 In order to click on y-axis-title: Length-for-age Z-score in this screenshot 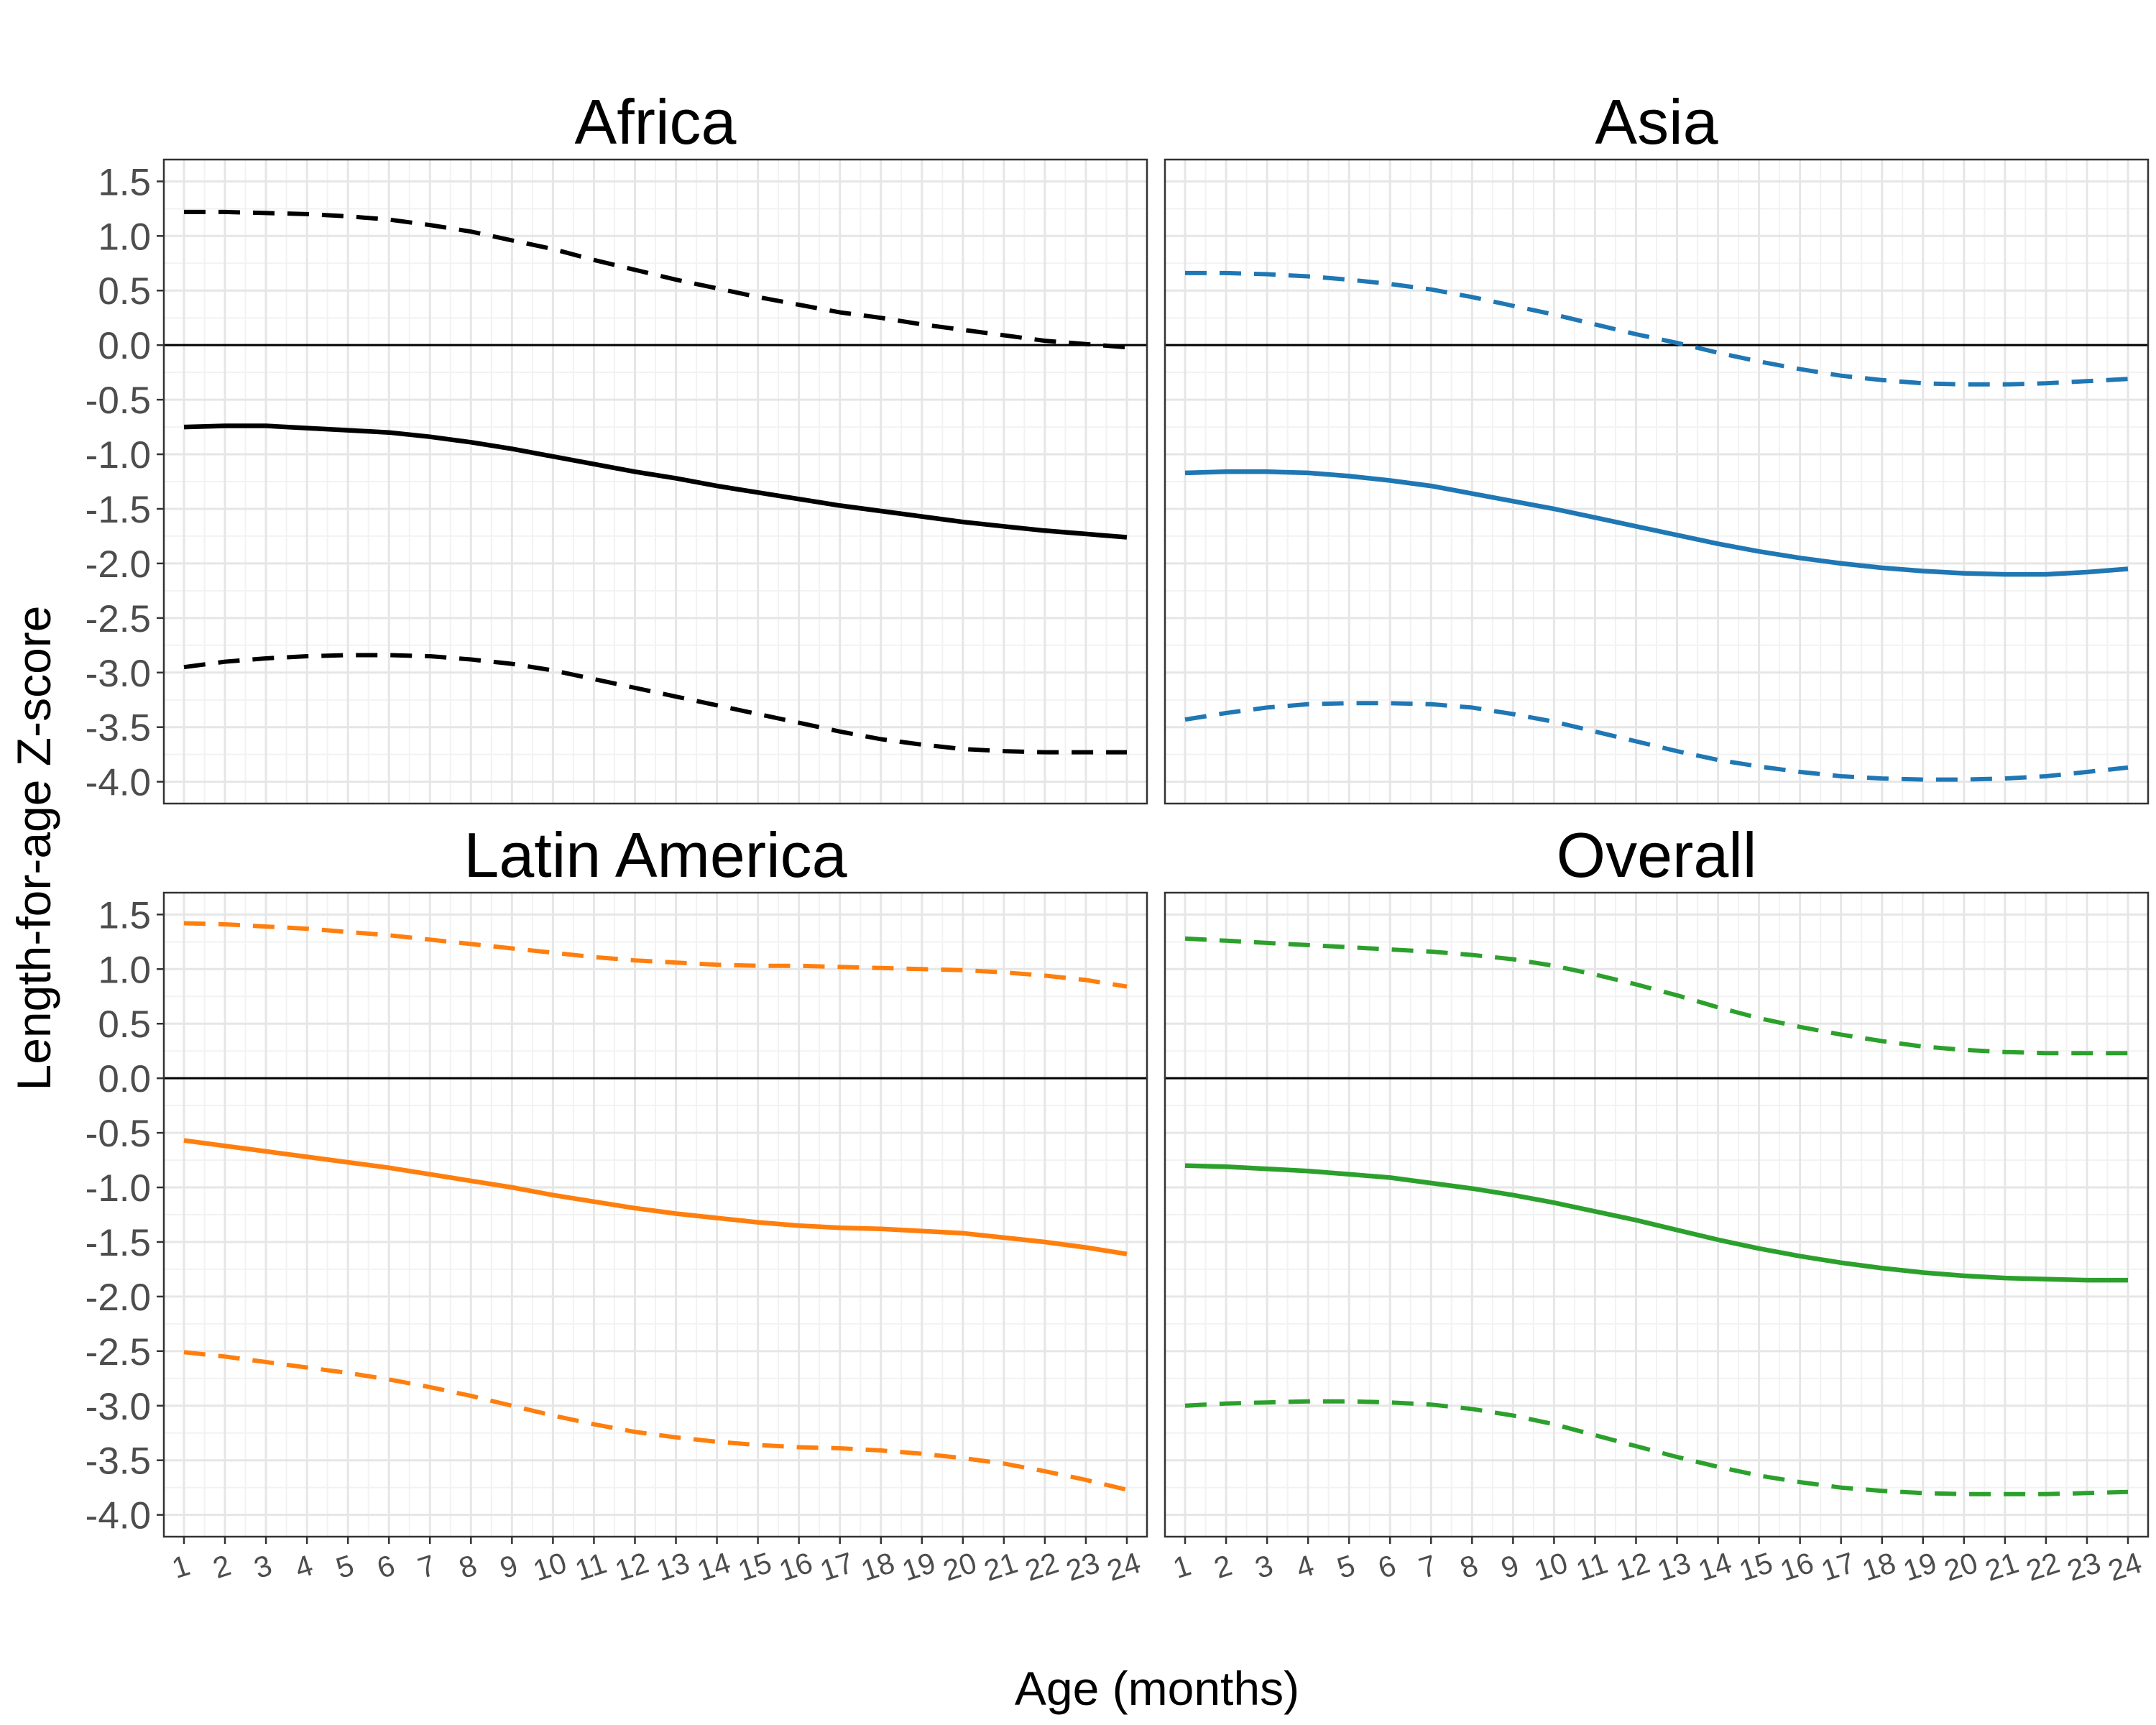, I will do `click(33, 848)`.